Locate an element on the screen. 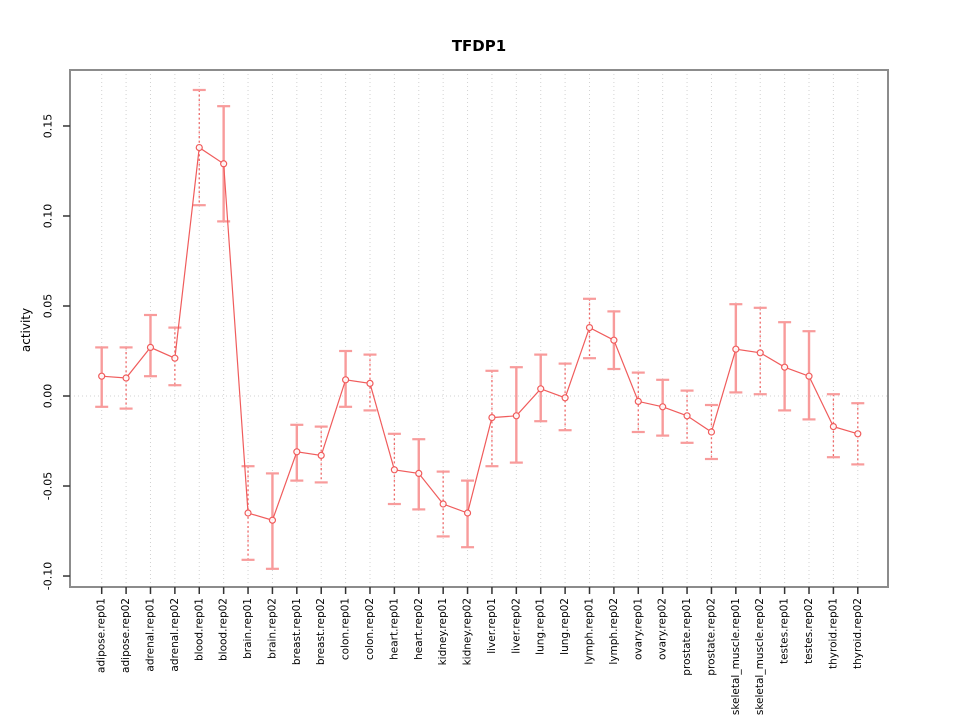  x-tick-label: liver.rep01 is located at coordinates (492, 626).